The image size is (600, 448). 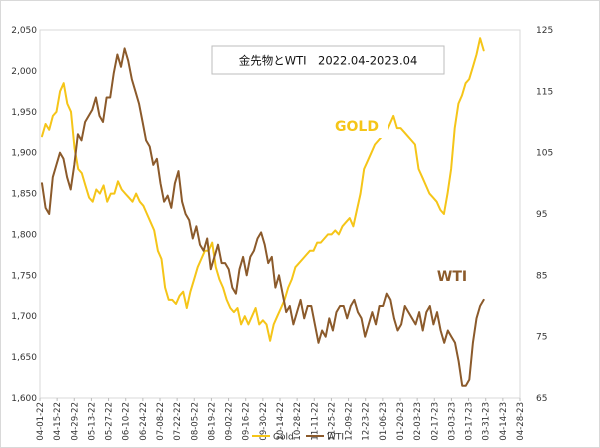 What do you see at coordinates (24, 276) in the screenshot?
I see `left-tick-label: 1,750` at bounding box center [24, 276].